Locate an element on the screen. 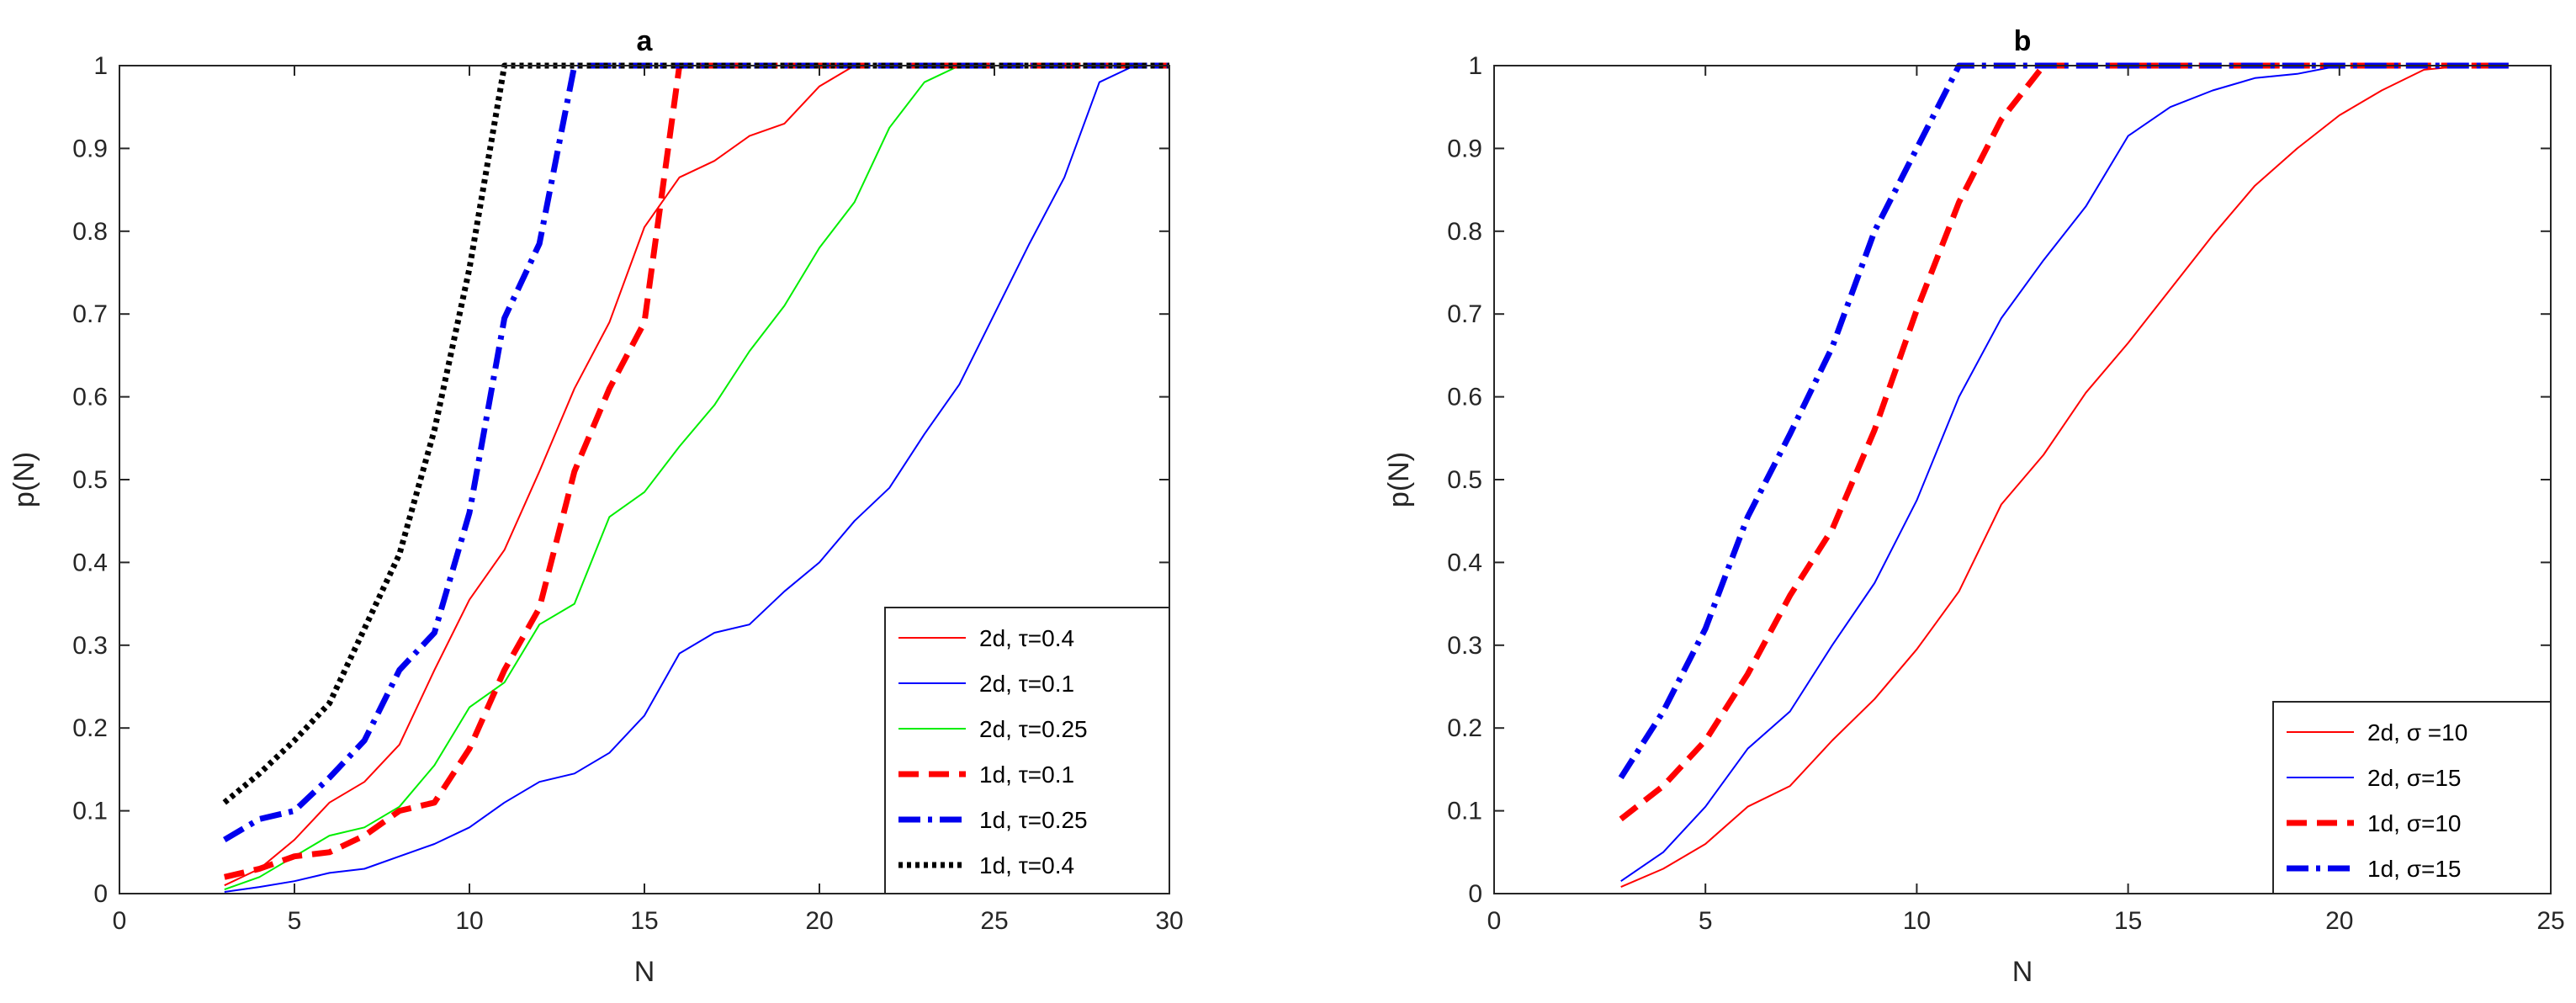 This screenshot has height=1003, width=2576. legend-entry-5: 1d, τ=0.25 is located at coordinates (1033, 820).